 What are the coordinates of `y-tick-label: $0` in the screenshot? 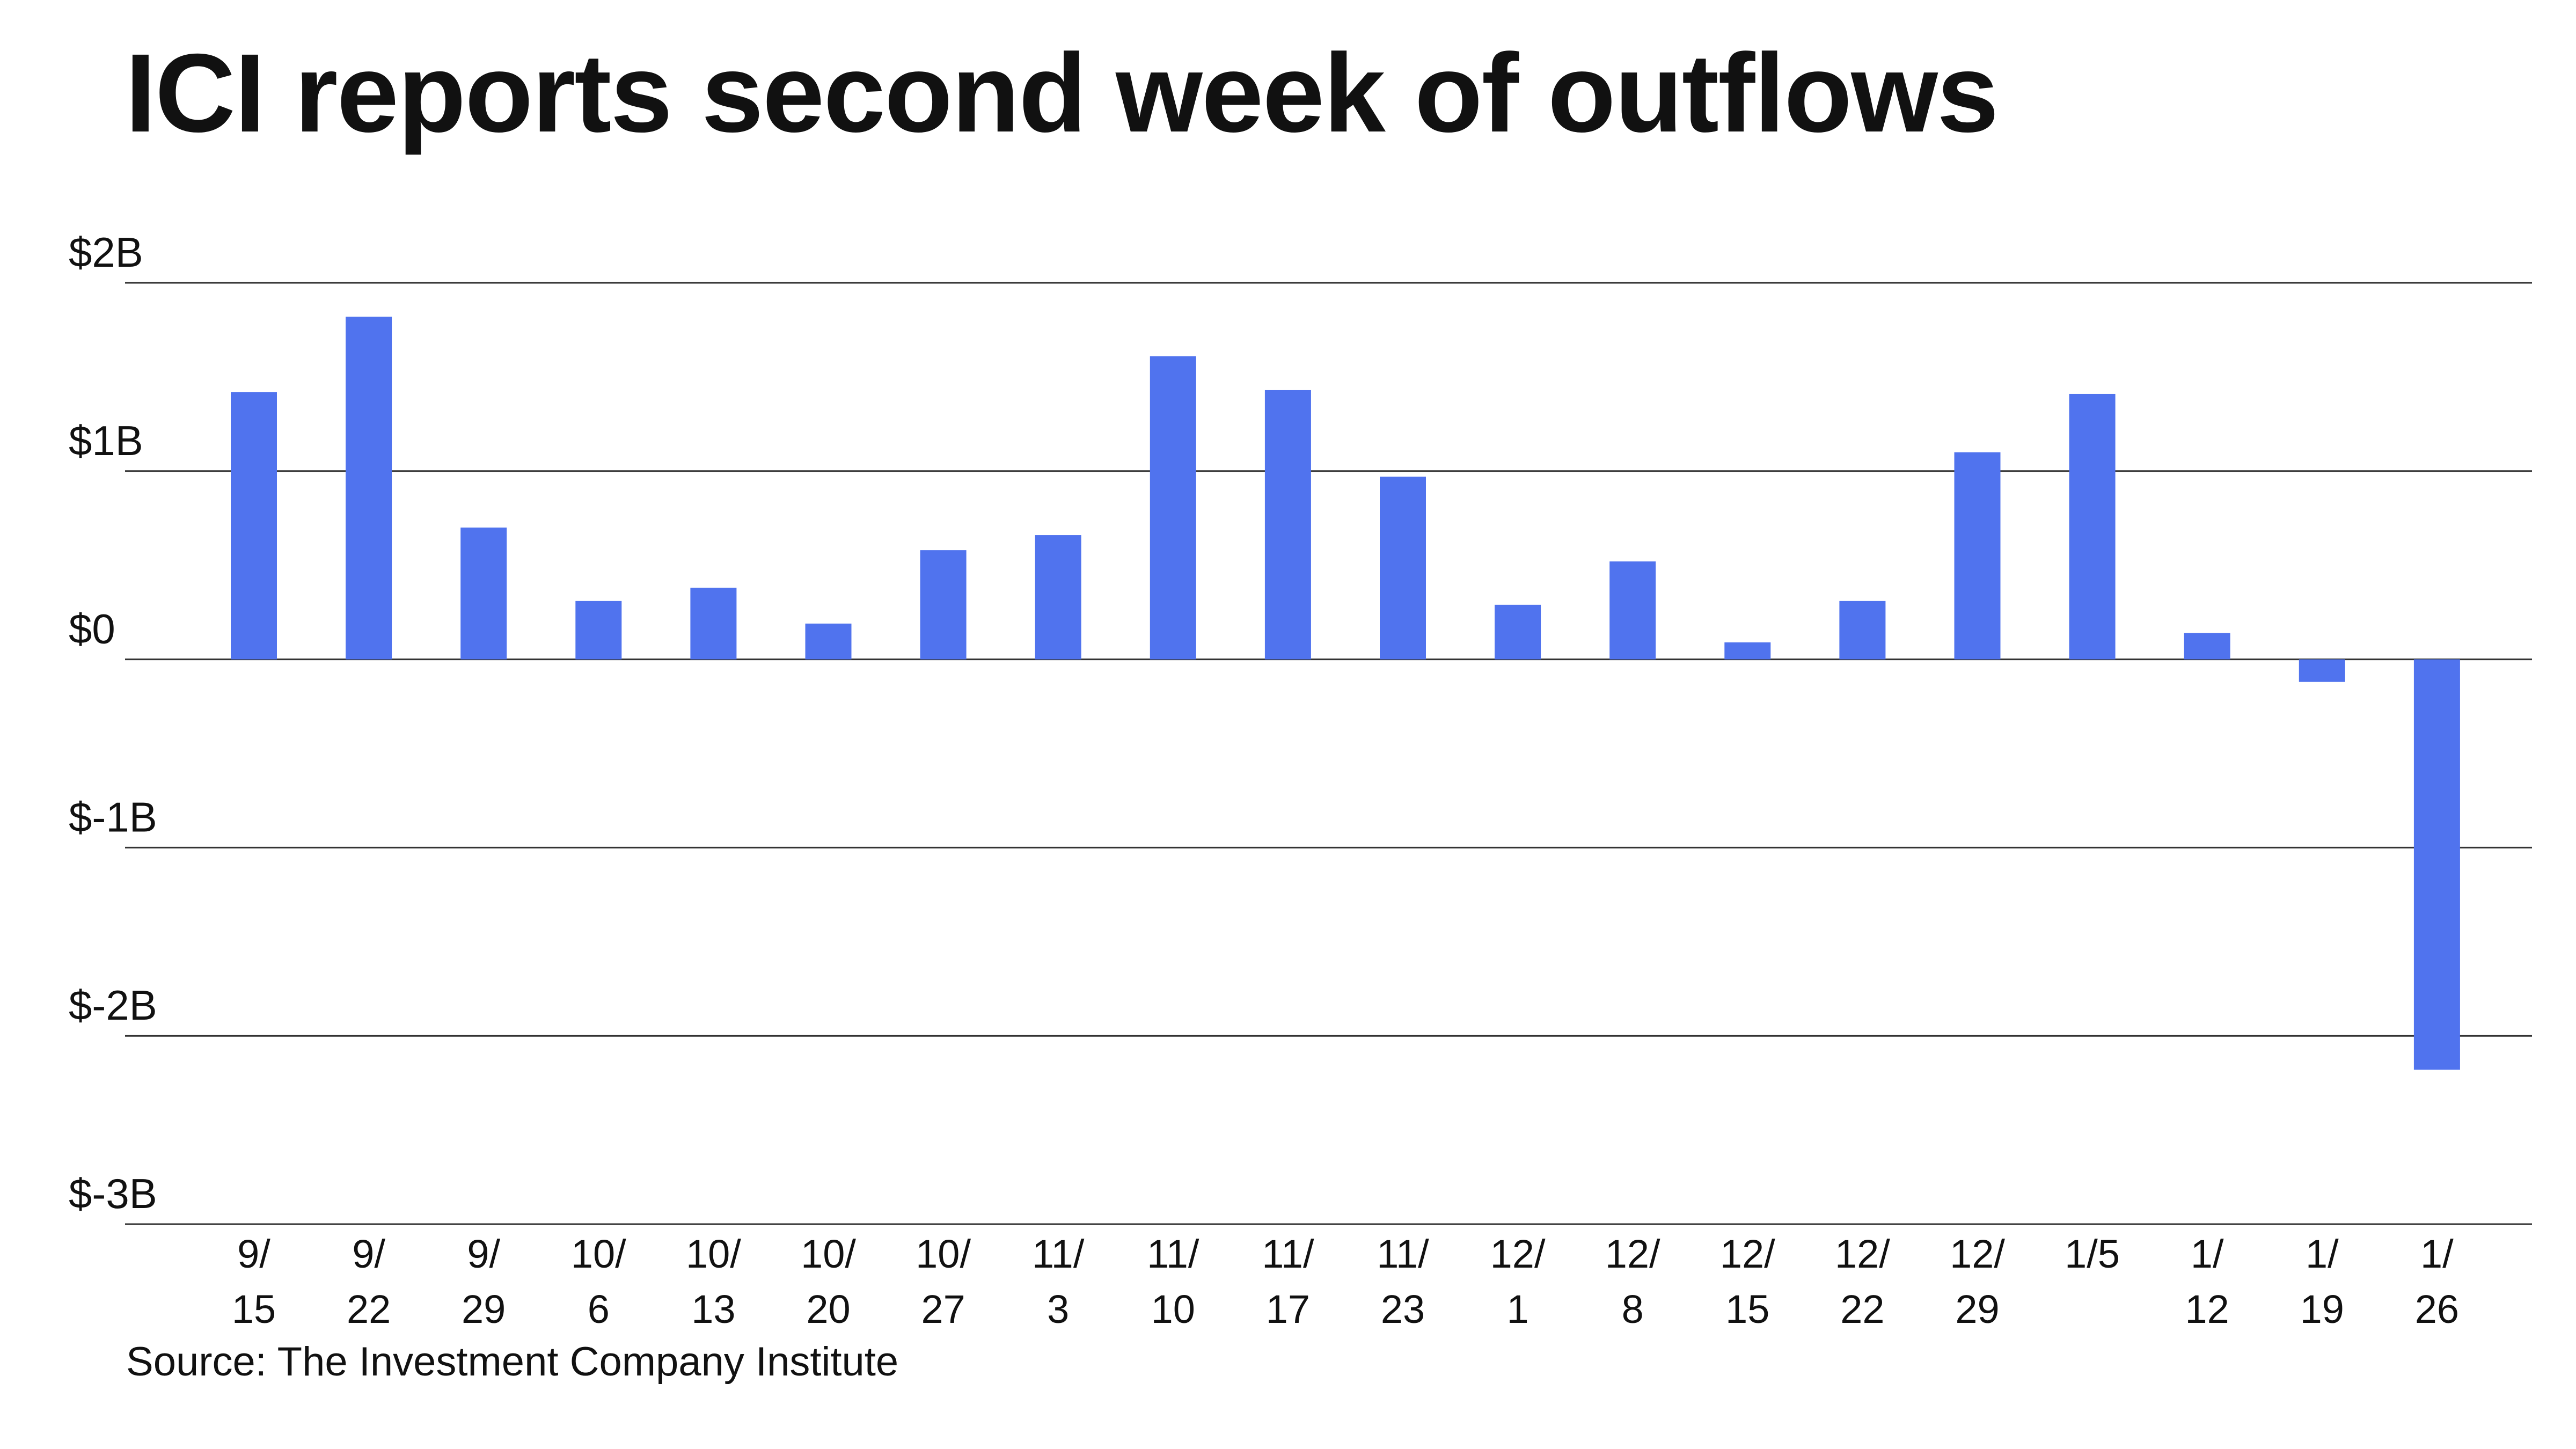 It's located at (92, 629).